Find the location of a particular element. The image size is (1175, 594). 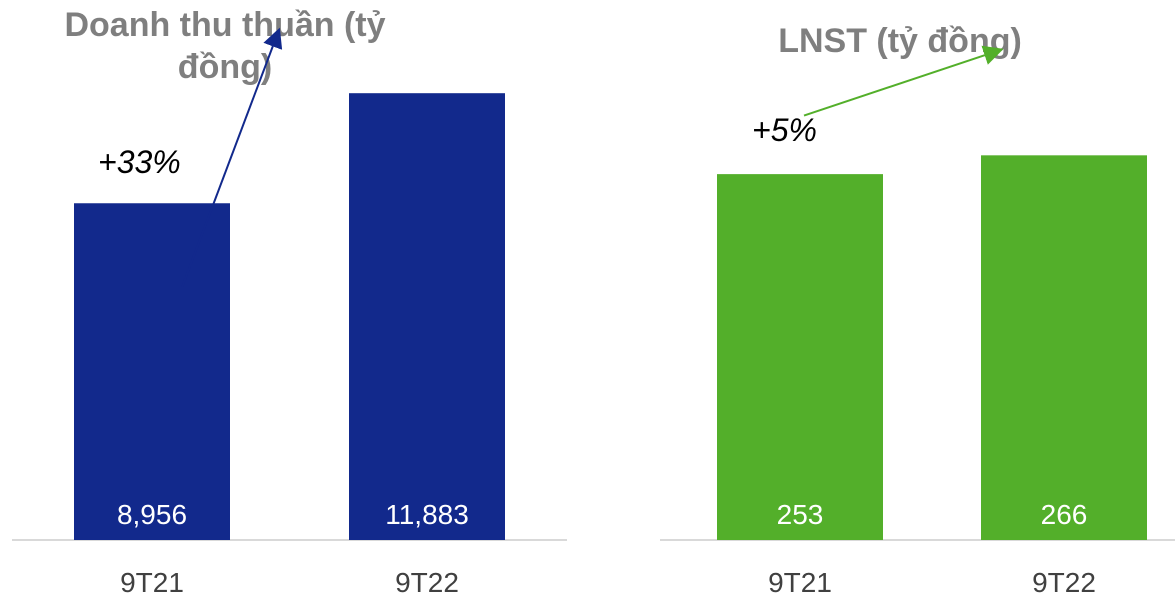

revenue-bar-9t21 is located at coordinates (152, 371).